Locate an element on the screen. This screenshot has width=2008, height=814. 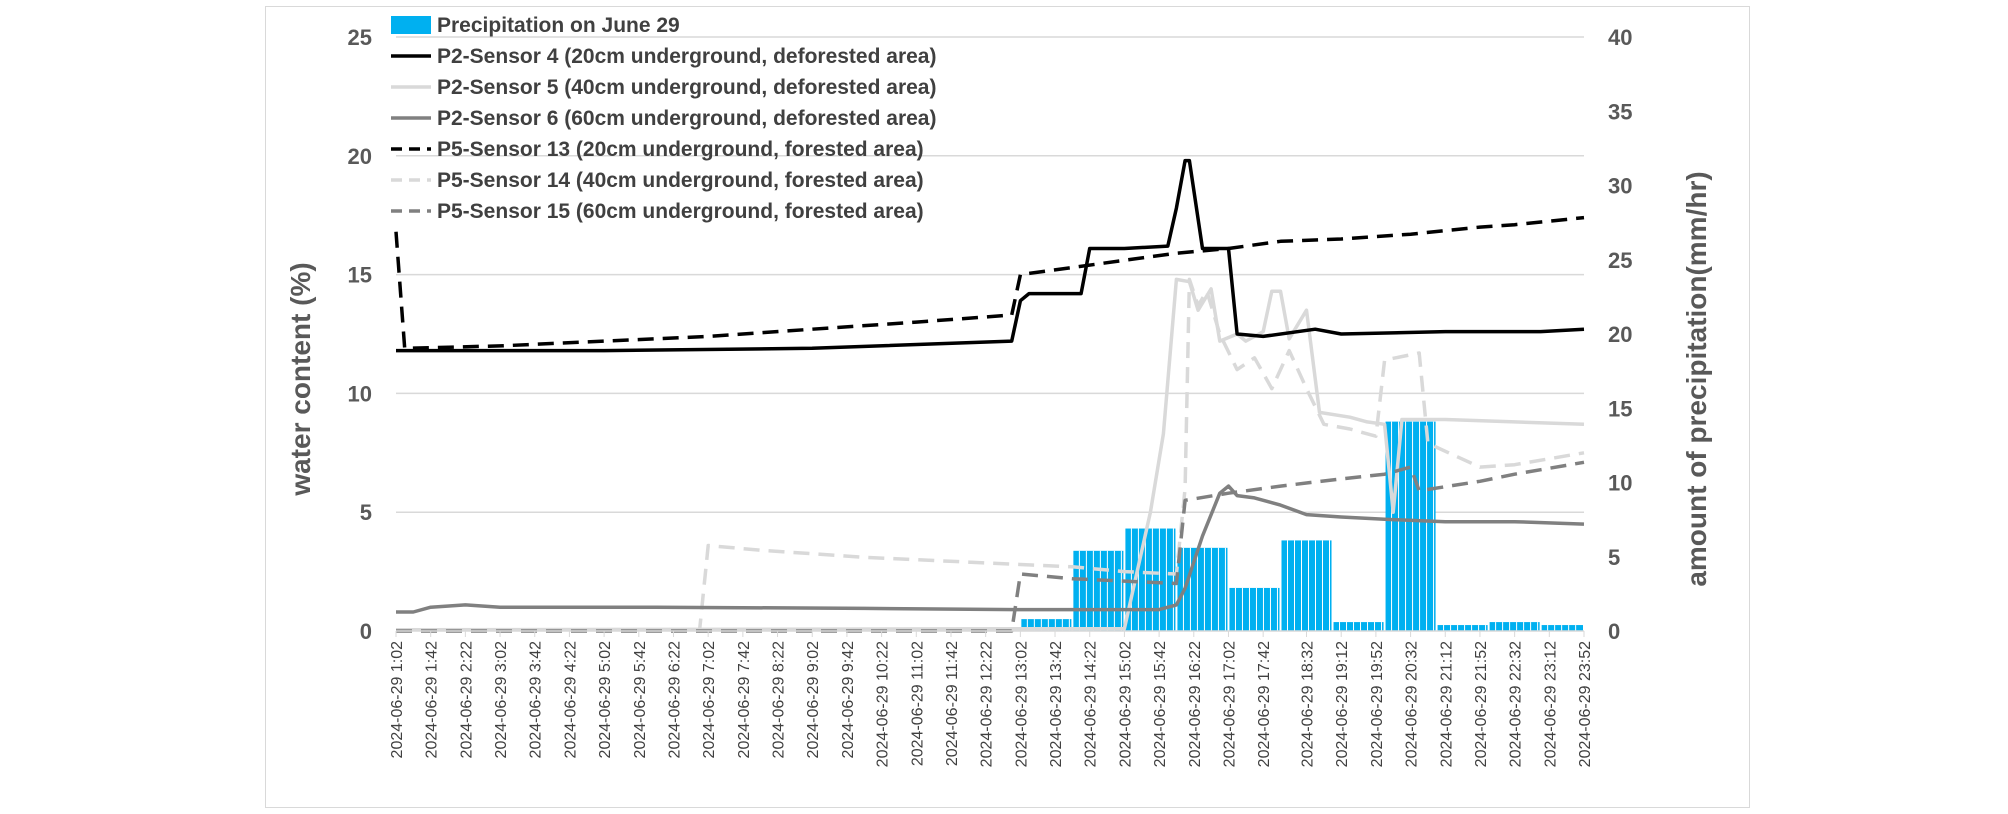
right-tick-label: 15 is located at coordinates (1620, 408).